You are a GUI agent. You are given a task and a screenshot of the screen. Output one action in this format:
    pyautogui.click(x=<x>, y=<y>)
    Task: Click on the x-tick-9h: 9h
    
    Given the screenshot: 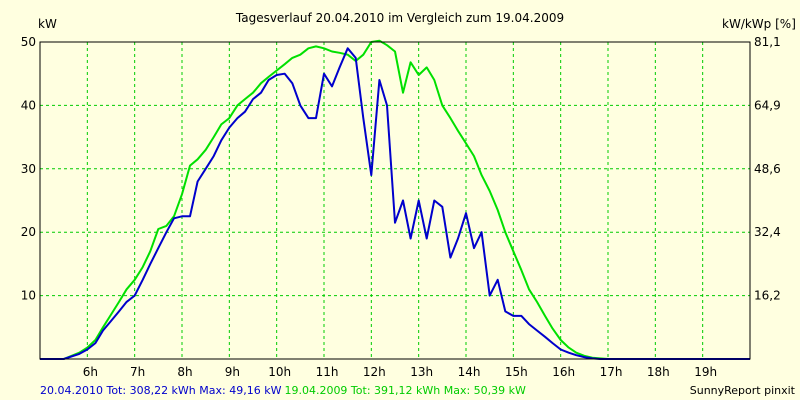 What is the action you would take?
    pyautogui.click(x=232, y=372)
    